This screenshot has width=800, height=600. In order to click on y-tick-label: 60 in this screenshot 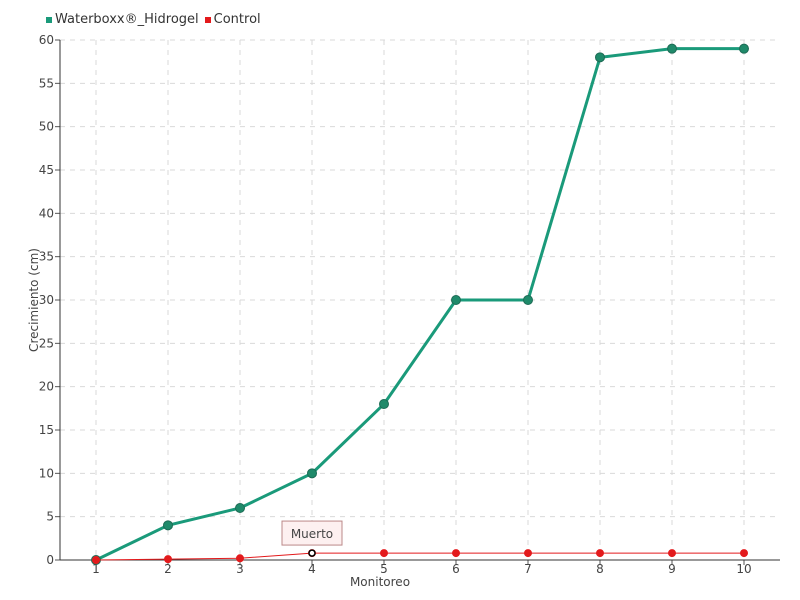, I will do `click(46, 40)`.